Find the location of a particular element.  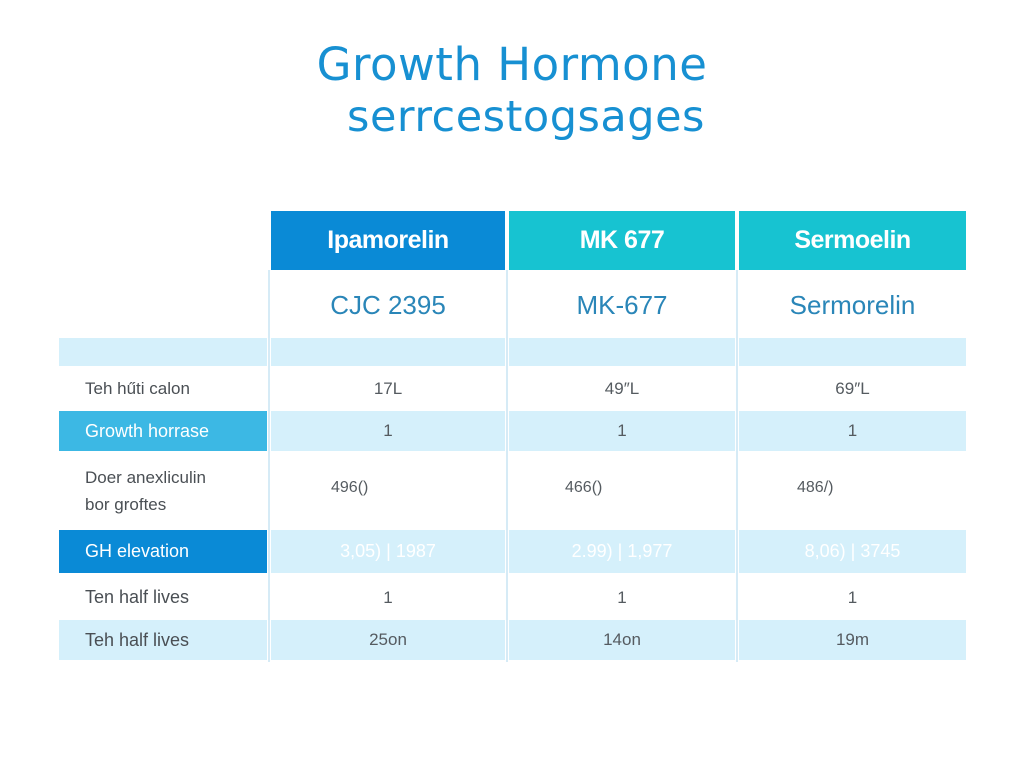

table-cell: 466() is located at coordinates (584, 487).